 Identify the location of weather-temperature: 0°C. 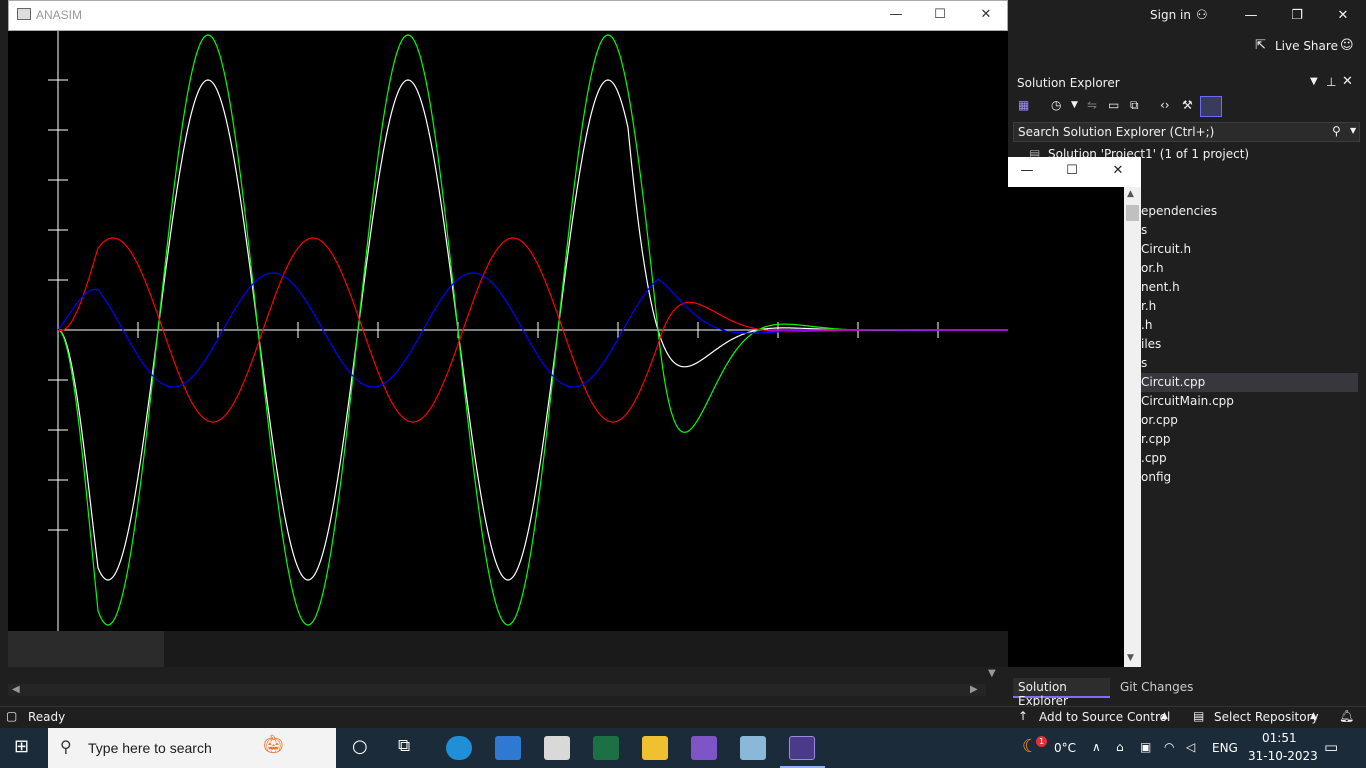
(1065, 748).